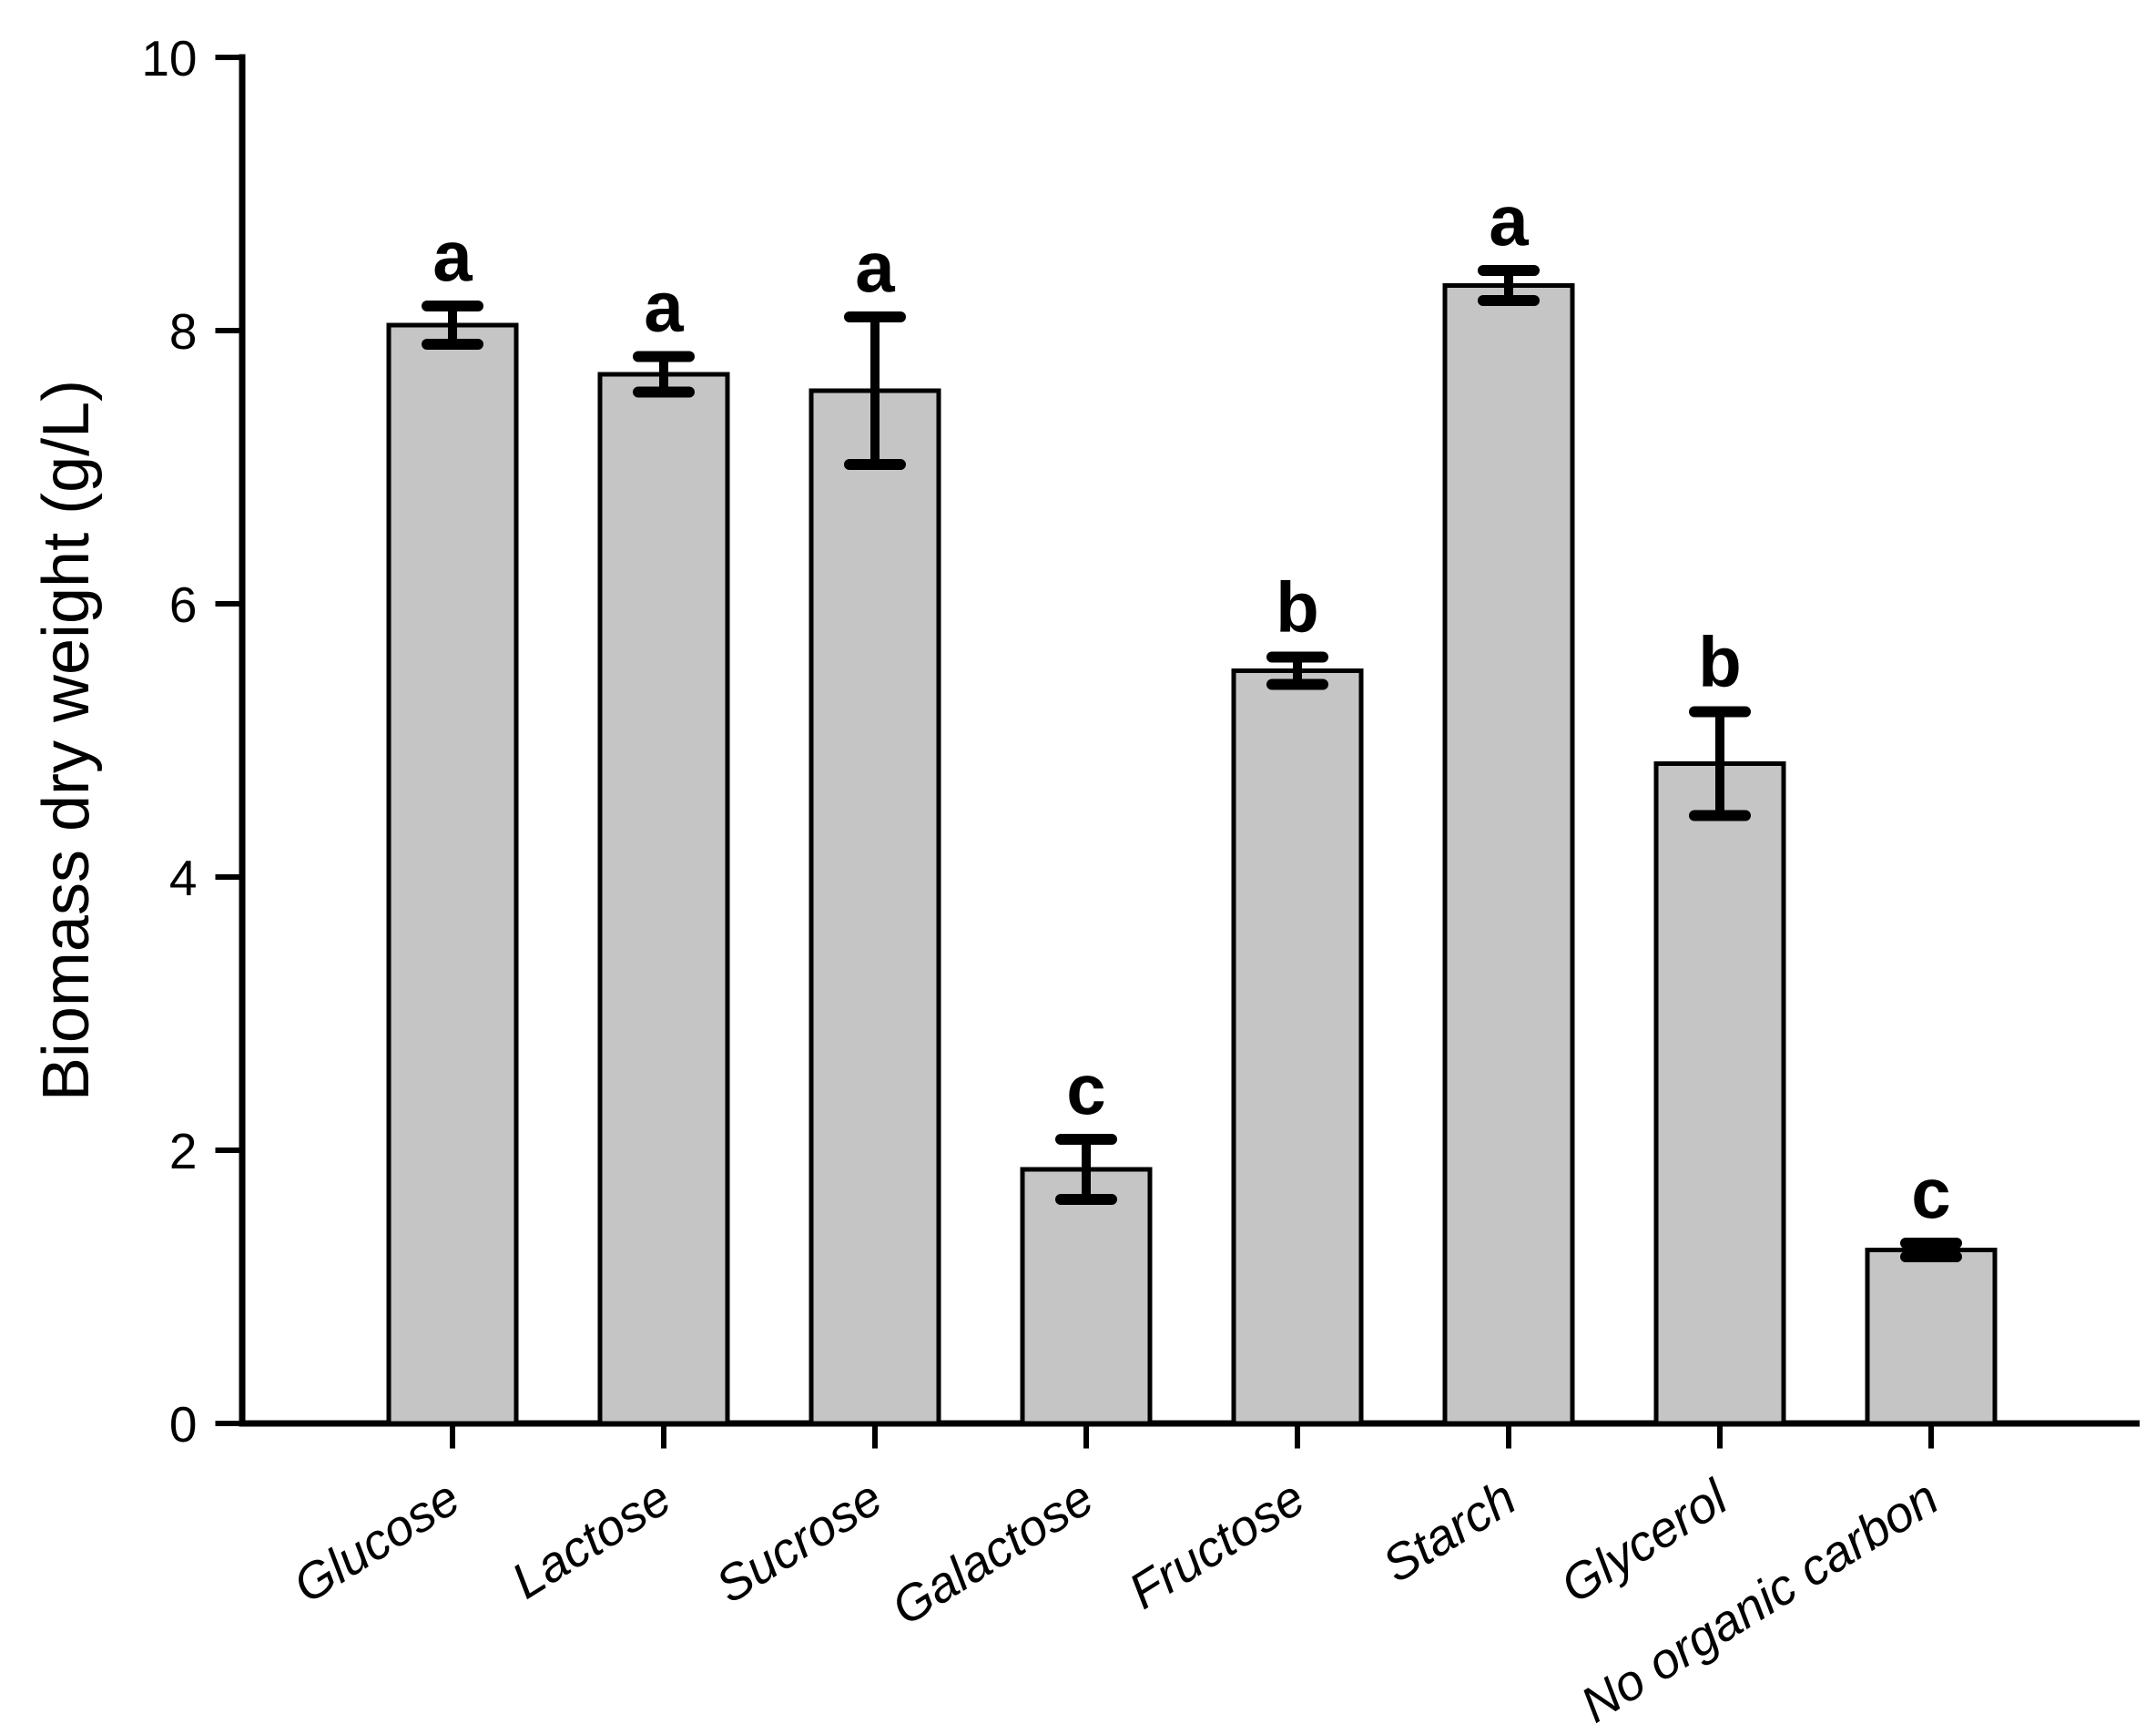  I want to click on y-tick-label: 4, so click(184, 878).